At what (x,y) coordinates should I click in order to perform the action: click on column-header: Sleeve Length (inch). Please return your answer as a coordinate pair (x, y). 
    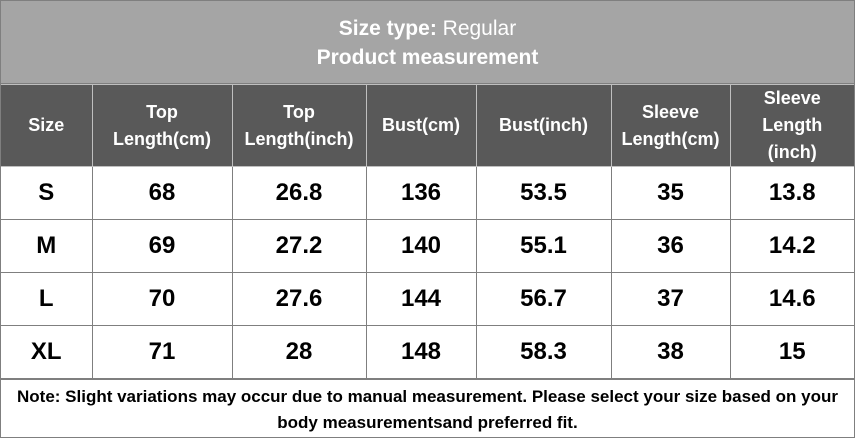
    Looking at the image, I should click on (791, 125).